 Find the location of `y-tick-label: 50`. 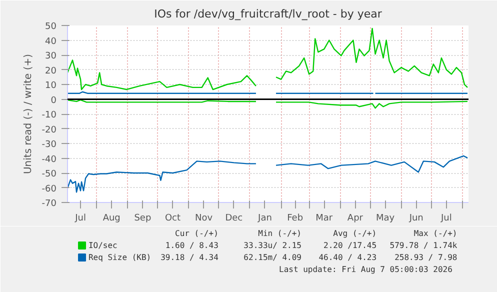

y-tick-label: 50 is located at coordinates (51, 27).